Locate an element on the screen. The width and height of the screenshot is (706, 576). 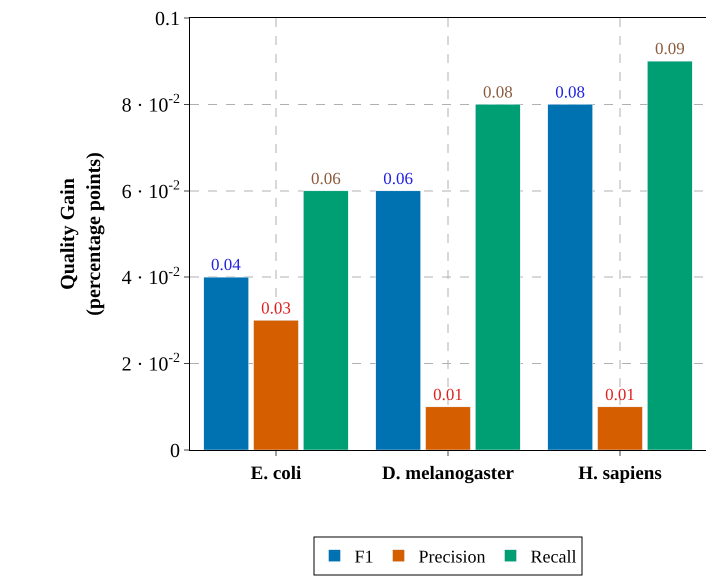
y-tick-label: 4 · 10$^{-2}$ is located at coordinates (151, 277).